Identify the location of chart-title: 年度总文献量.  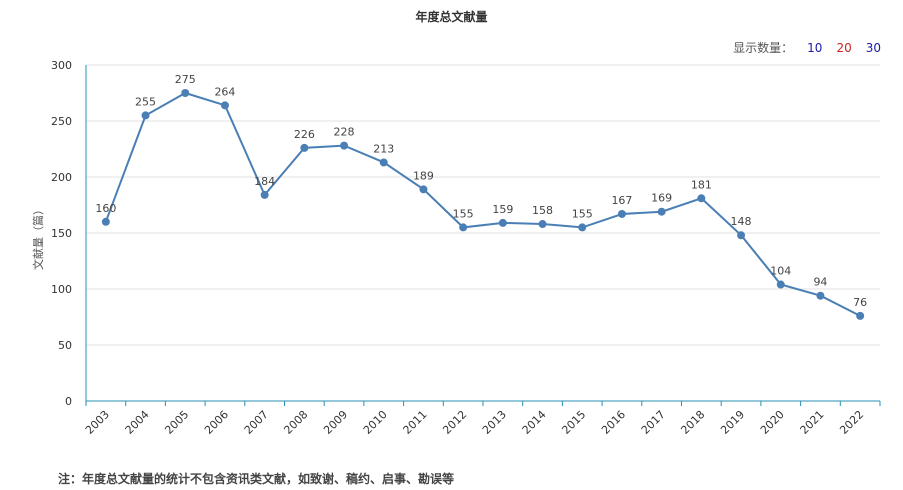
(451, 17).